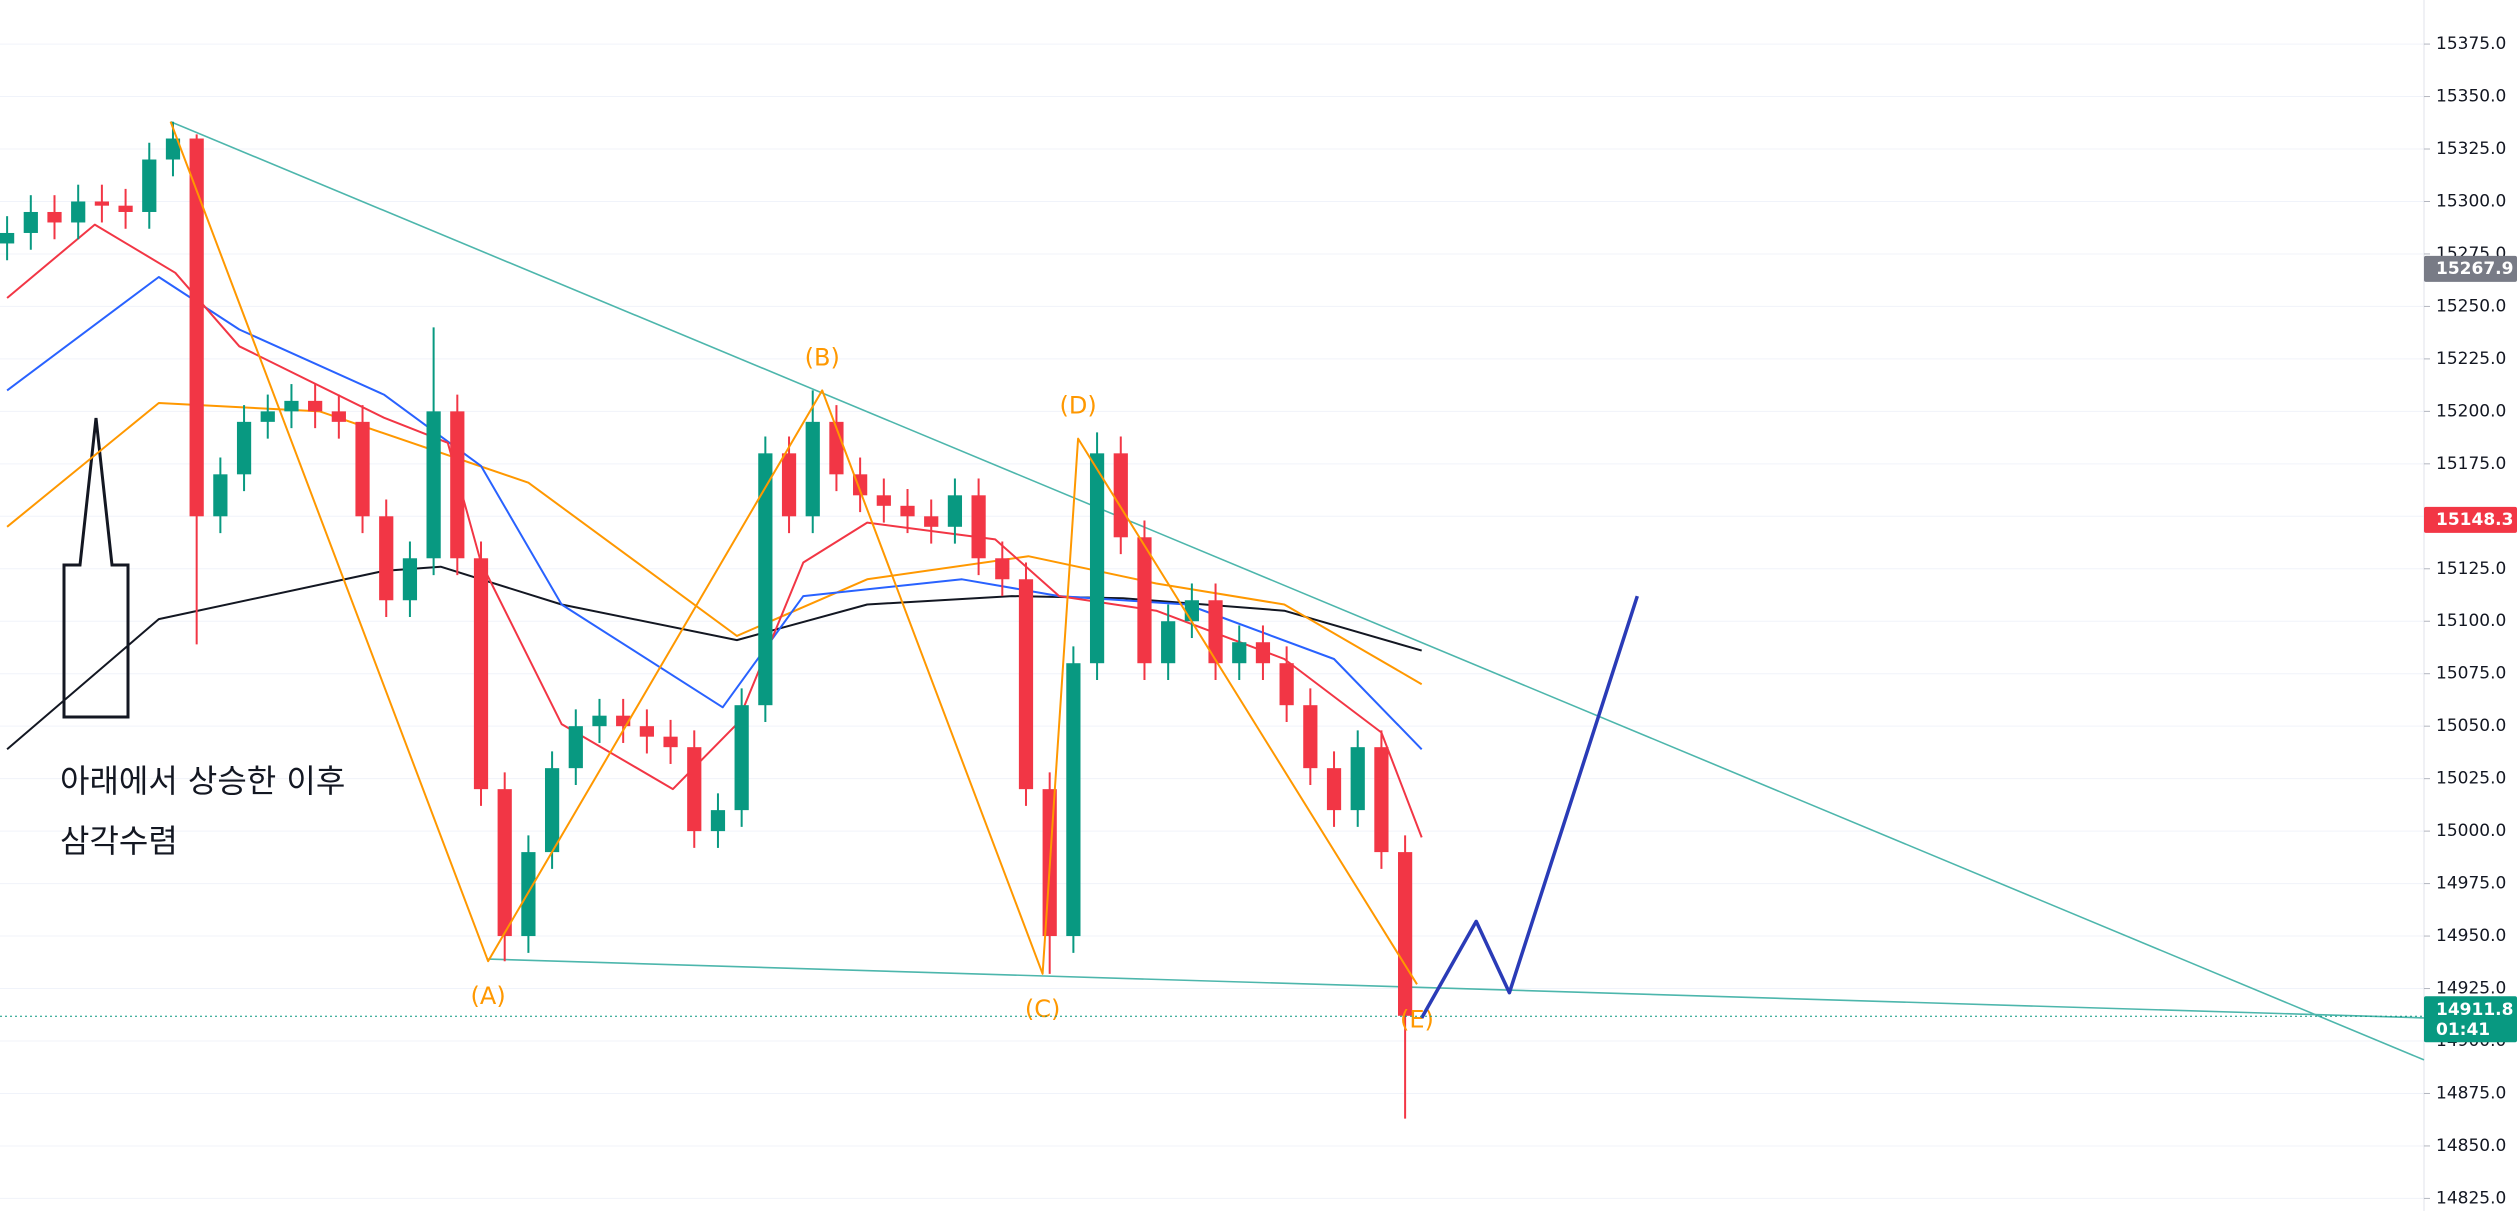 This screenshot has width=2517, height=1211. Describe the element at coordinates (2471, 1198) in the screenshot. I see `y-tick-label: 14825.0` at that location.